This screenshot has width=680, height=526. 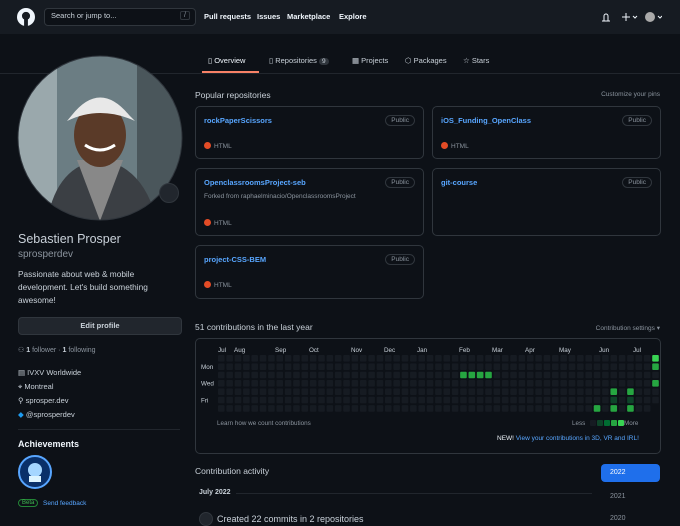 What do you see at coordinates (228, 16) in the screenshot?
I see `nav-link: Pull requests` at bounding box center [228, 16].